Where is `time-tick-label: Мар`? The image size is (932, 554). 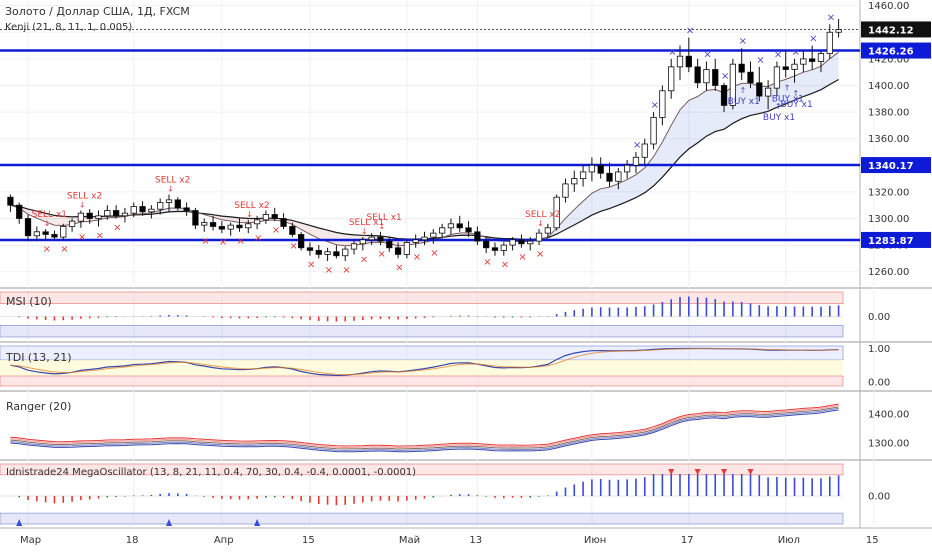
time-tick-label: Мар is located at coordinates (30, 540).